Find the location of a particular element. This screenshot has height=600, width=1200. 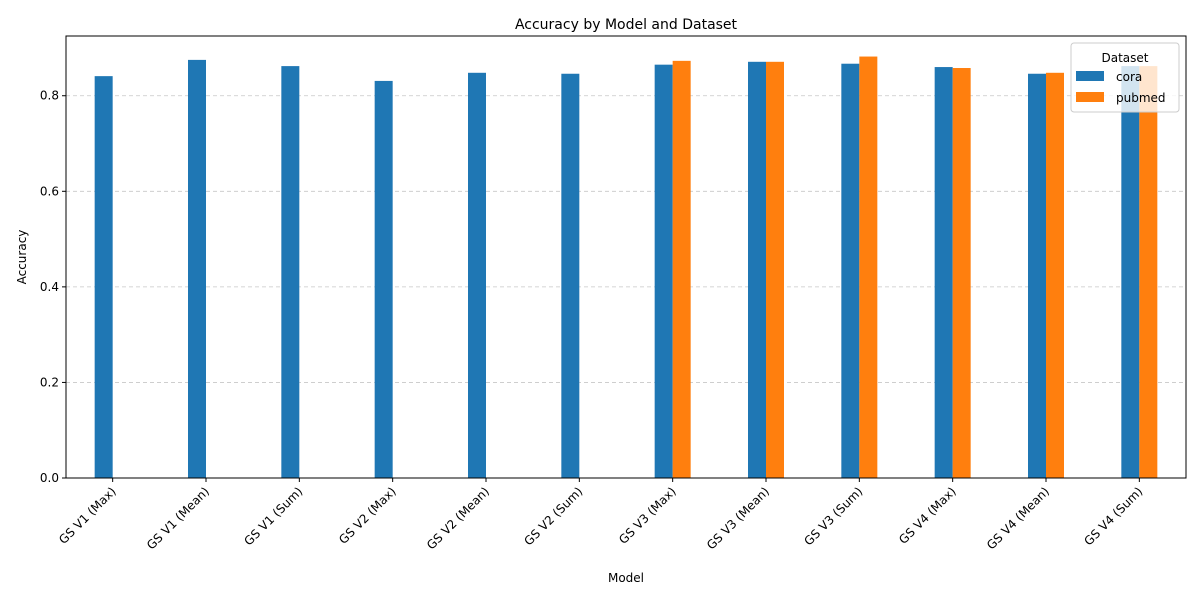

y-tick-label: 0.2 is located at coordinates (49, 382).